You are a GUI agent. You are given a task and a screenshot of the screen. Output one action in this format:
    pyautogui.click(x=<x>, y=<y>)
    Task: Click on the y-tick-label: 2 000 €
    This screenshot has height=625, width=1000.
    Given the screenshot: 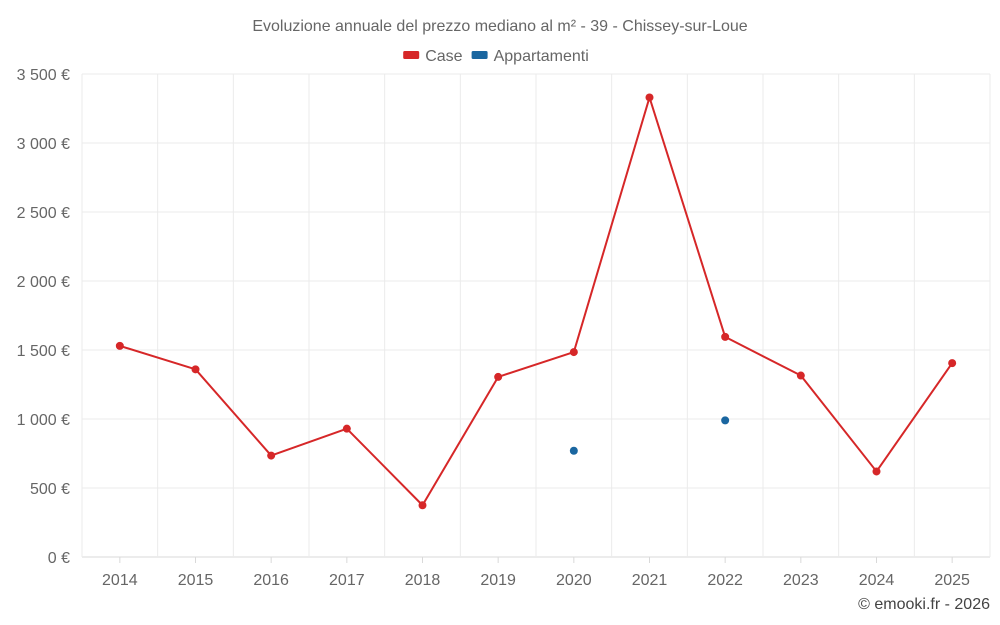 What is the action you would take?
    pyautogui.click(x=43, y=282)
    